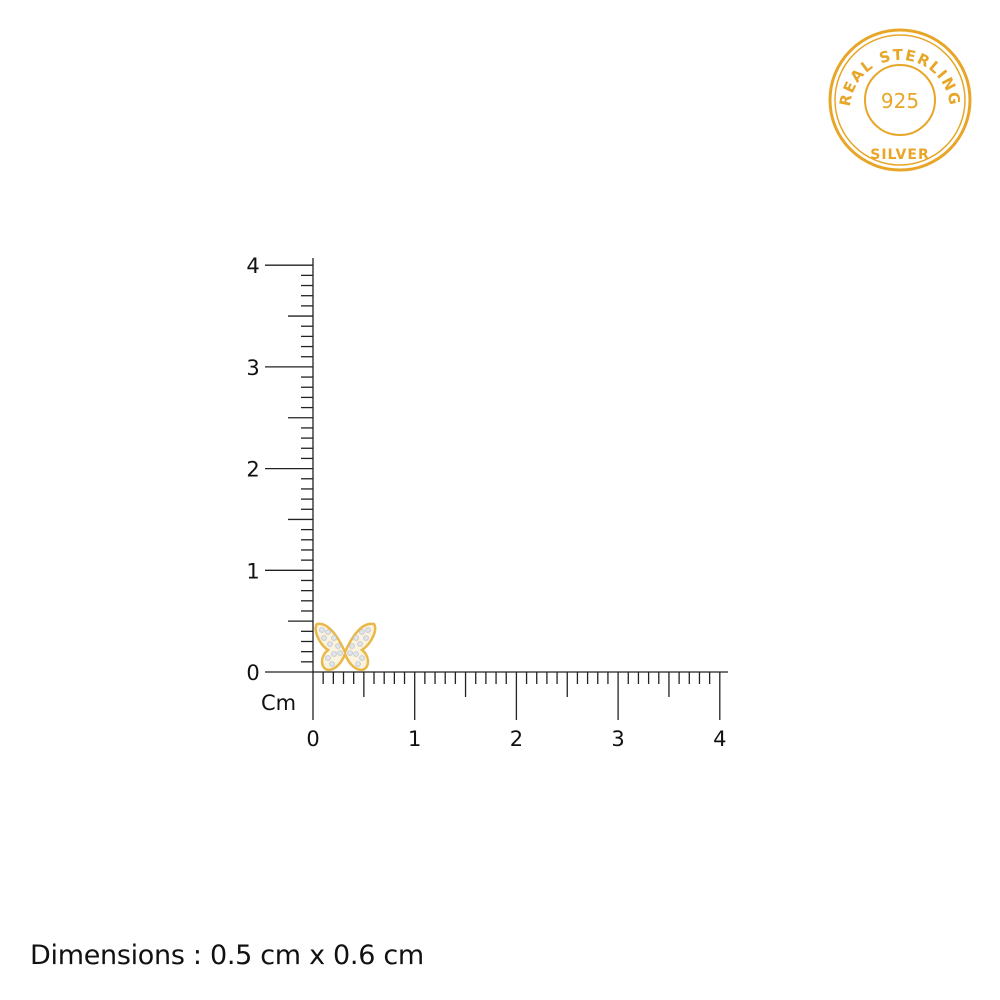 Image resolution: width=1000 pixels, height=1000 pixels. What do you see at coordinates (252, 368) in the screenshot?
I see `y-tick-label: 3` at bounding box center [252, 368].